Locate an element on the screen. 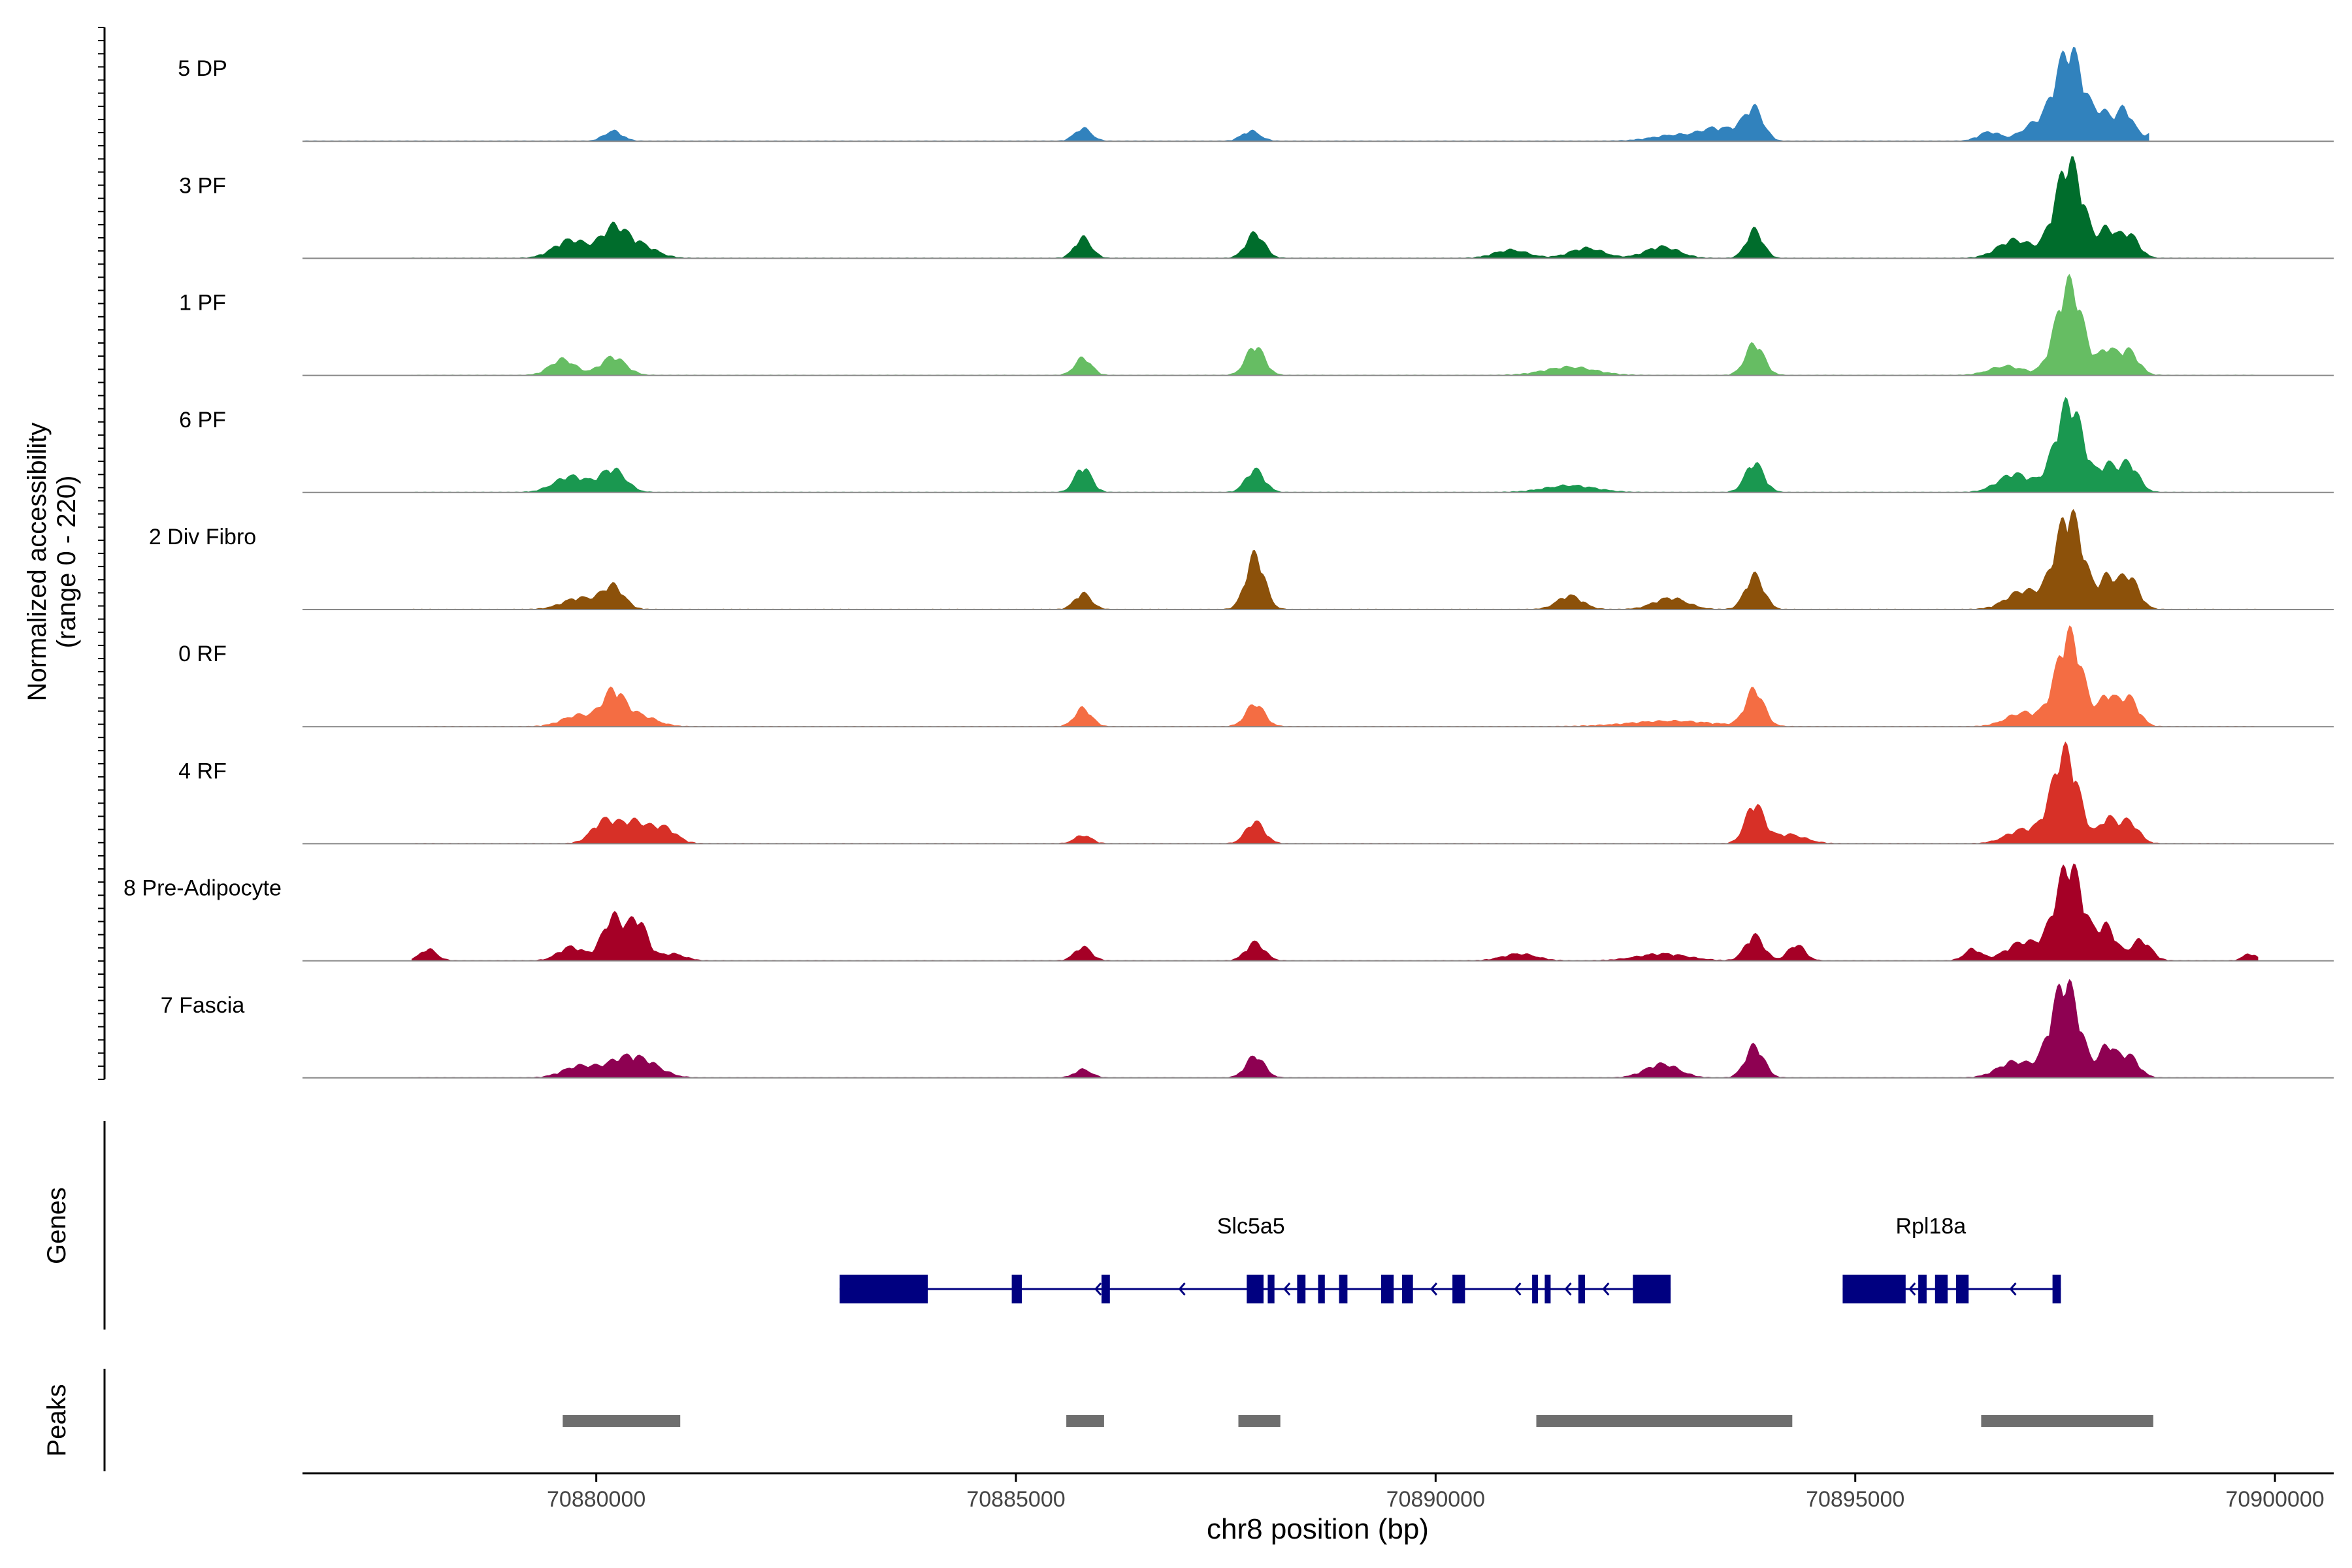 The width and height of the screenshot is (2352, 1568). coverage-track: 3 PF is located at coordinates (1256, 207).